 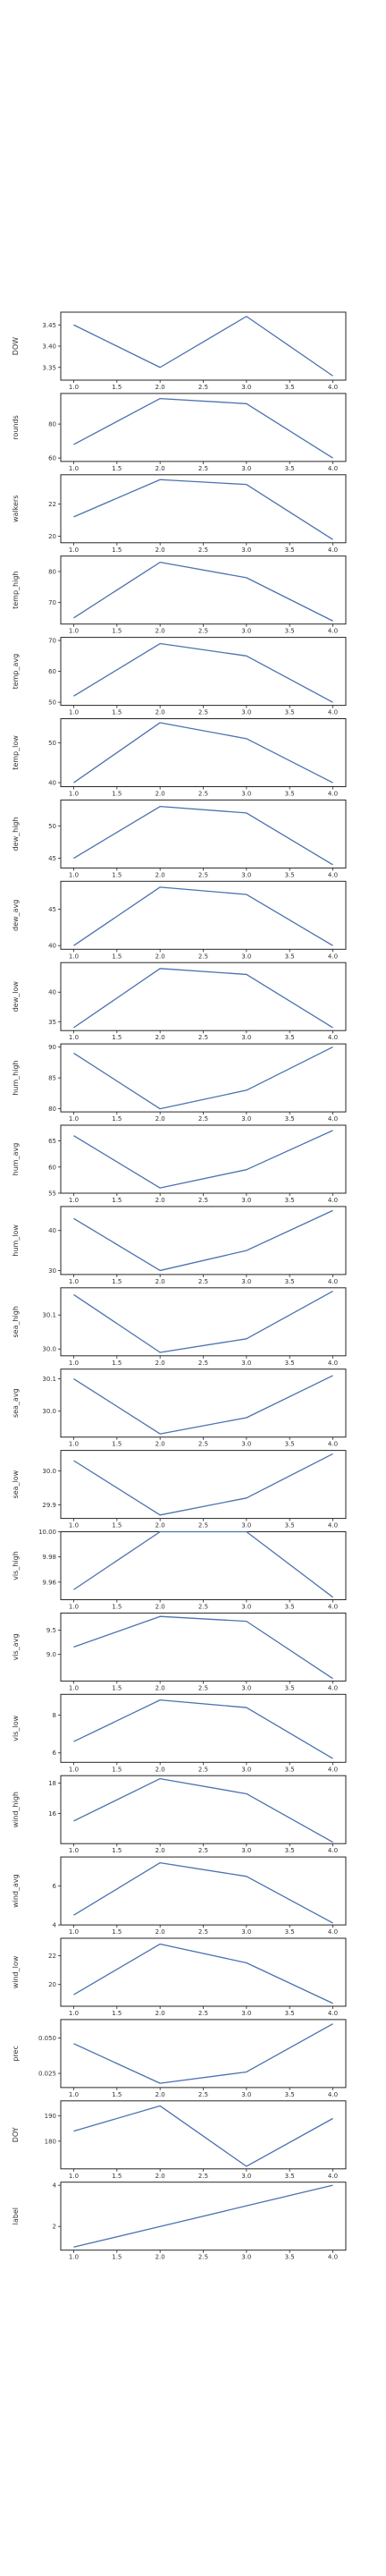 What do you see at coordinates (179, 1245) in the screenshot?
I see `panel-hum_low: 1.0 1.5 2.0 2.5 3.0 3.5 4.0 30 40 hum_low` at bounding box center [179, 1245].